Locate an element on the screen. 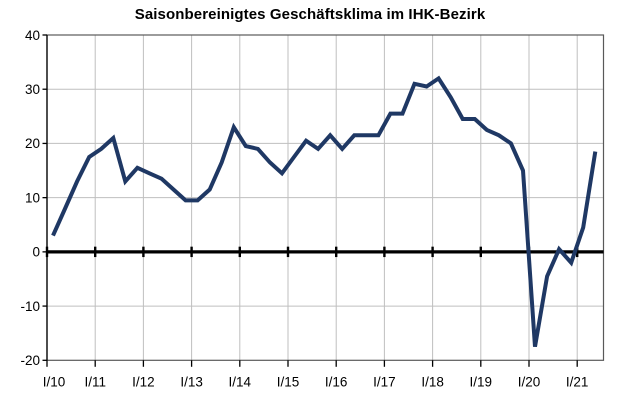  x-tick-label: I/10 is located at coordinates (54, 381).